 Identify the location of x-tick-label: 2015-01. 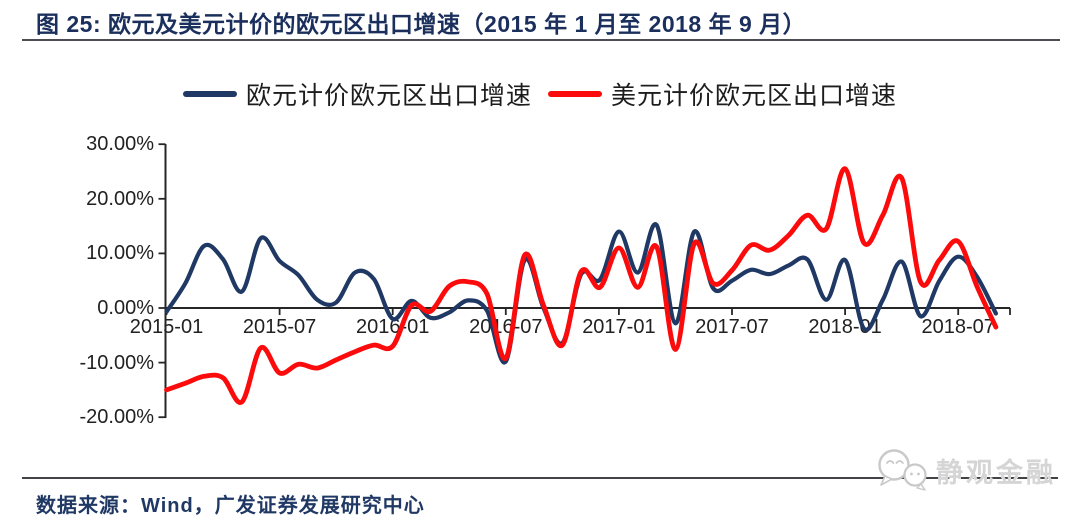
(166, 327).